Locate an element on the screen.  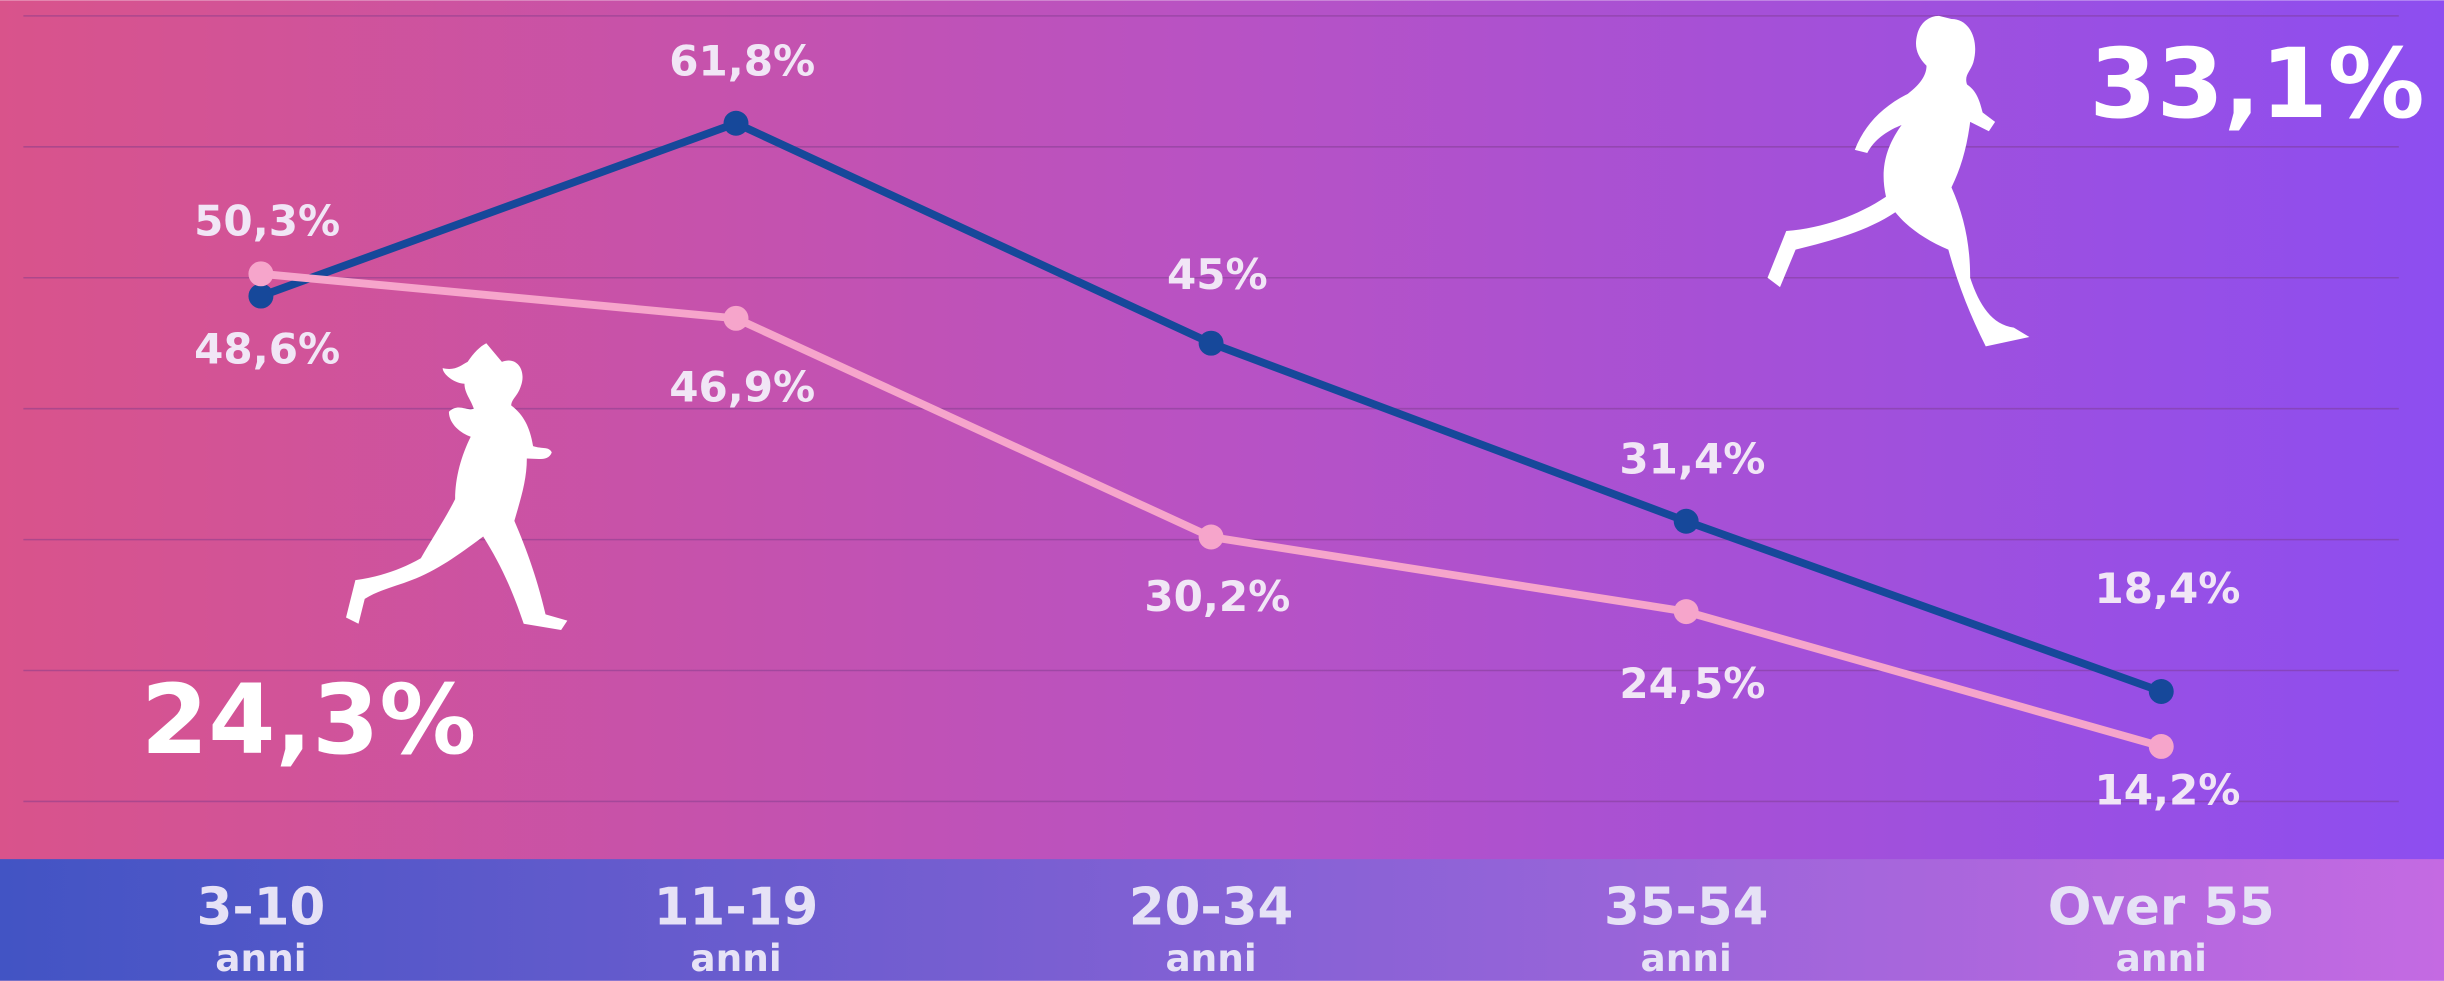
male-runner-icon is located at coordinates (1898, 181).